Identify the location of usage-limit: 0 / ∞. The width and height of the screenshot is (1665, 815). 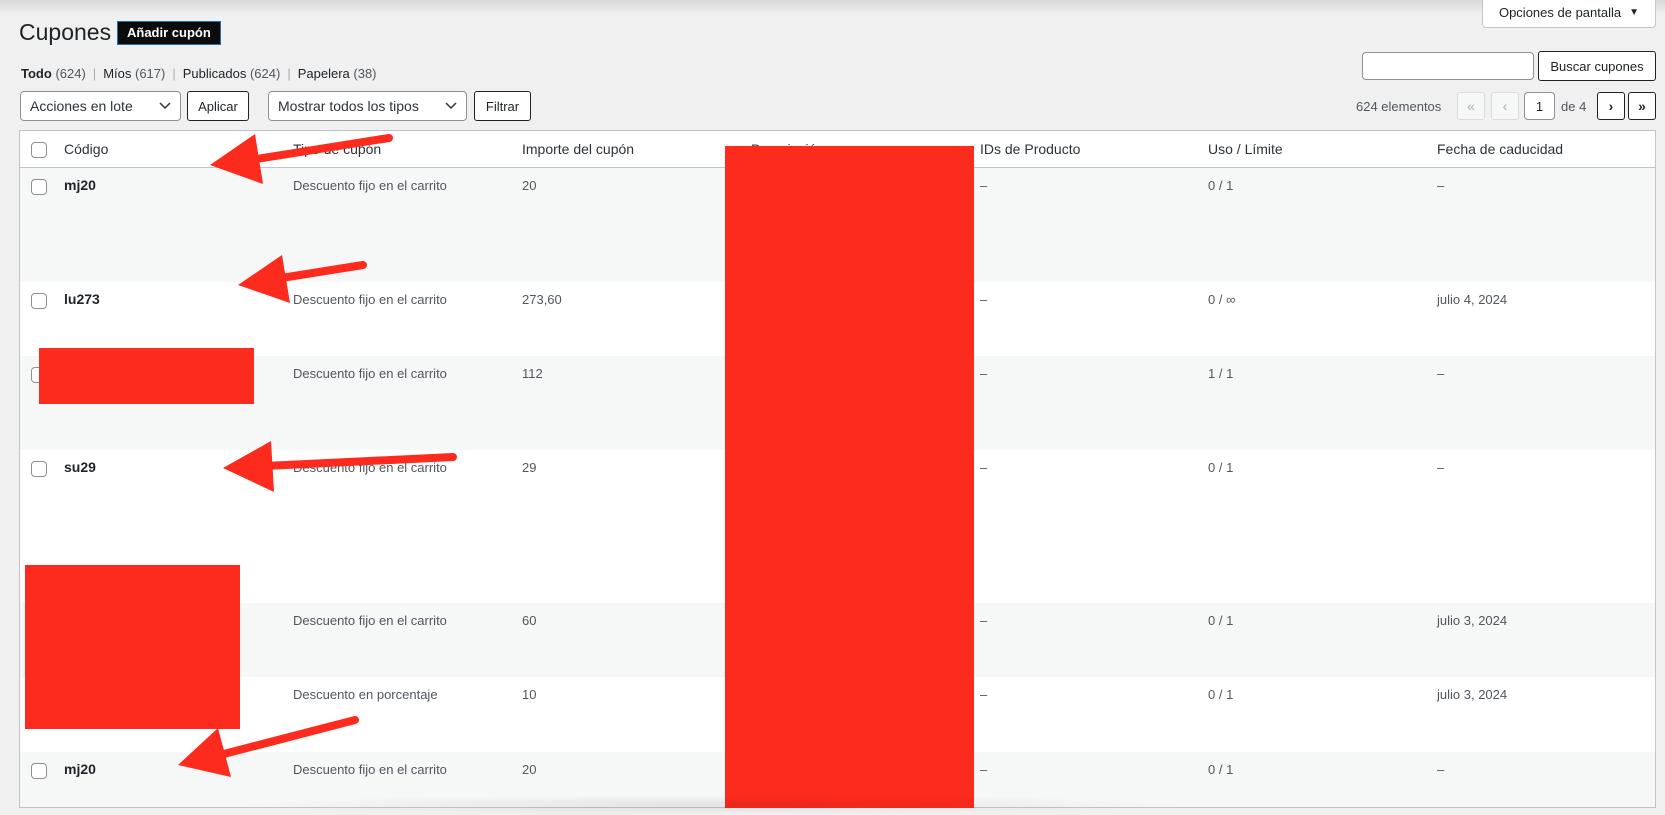
(1222, 299).